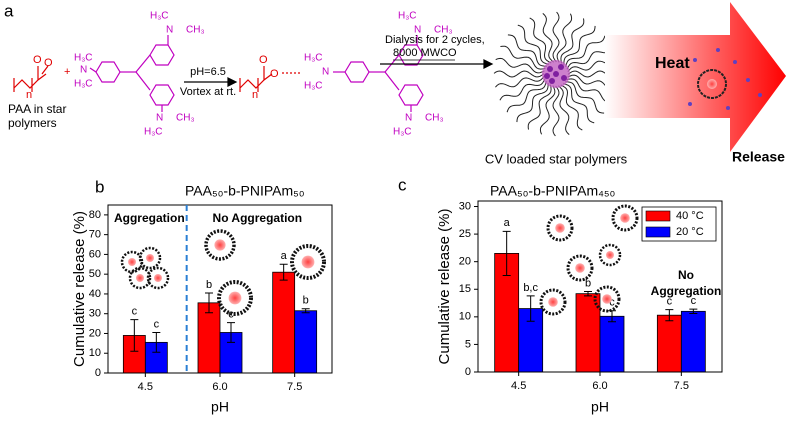 Image resolution: width=789 pixels, height=439 pixels. I want to click on panel-label: b, so click(99, 186).